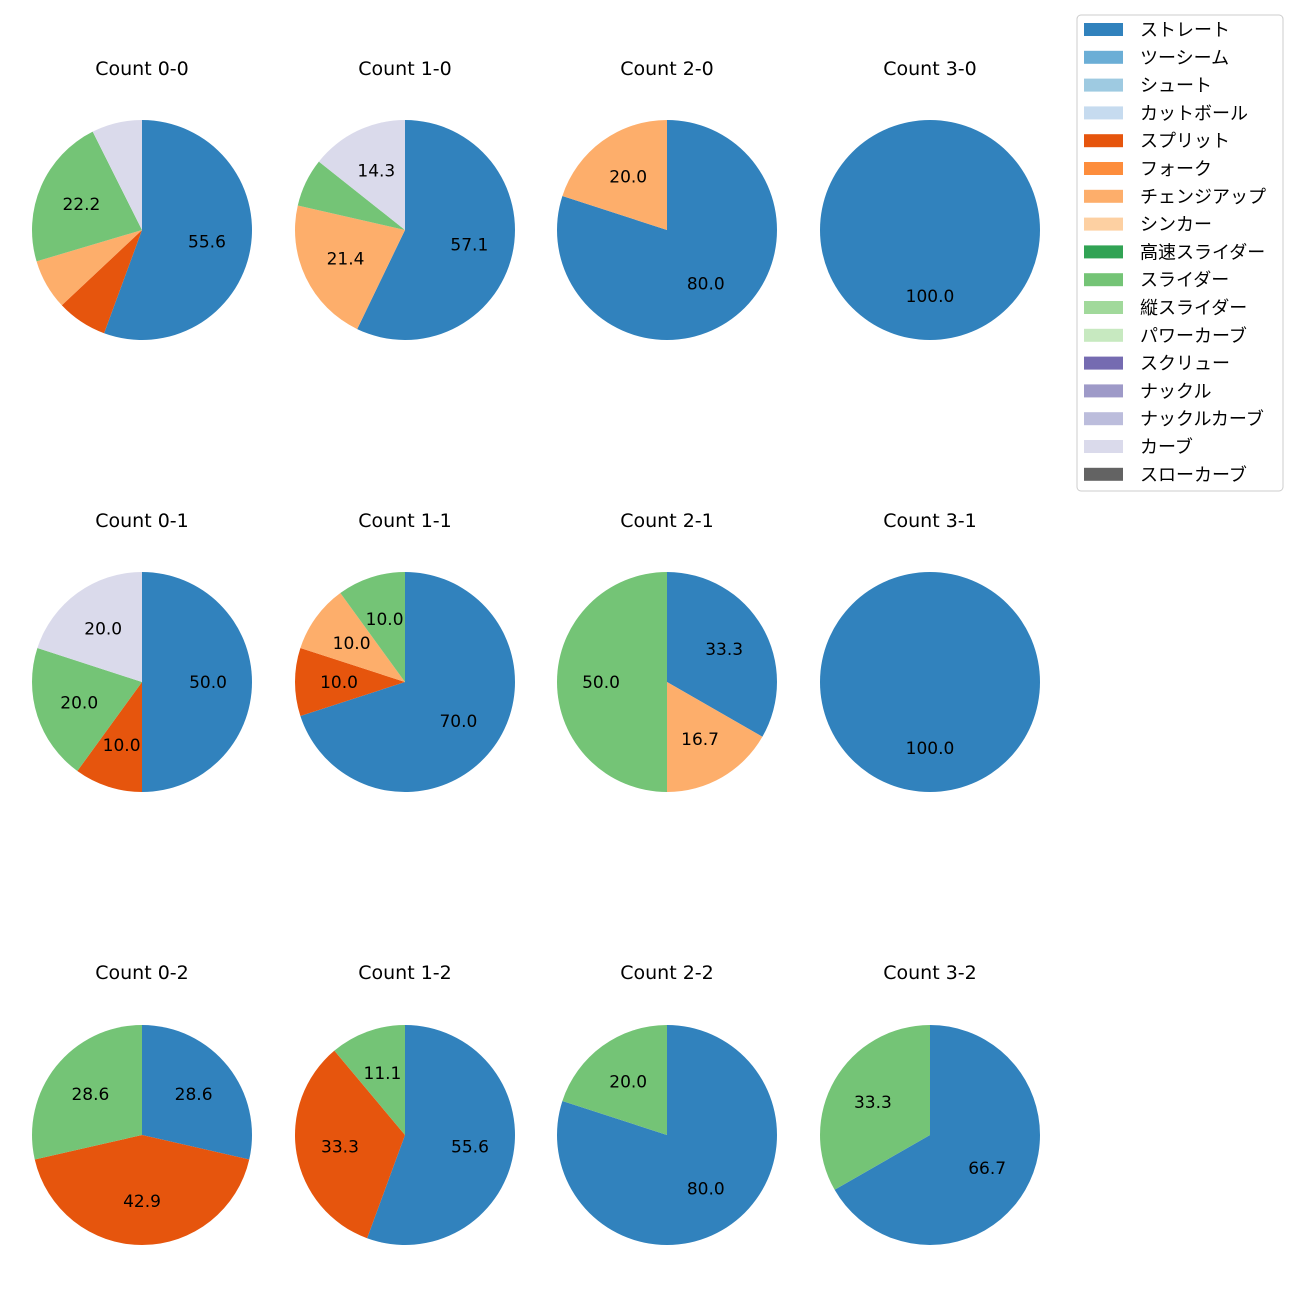  I want to click on pie-count-1-0: Count 1-0 57.1 21.4 14.3, so click(405, 199).